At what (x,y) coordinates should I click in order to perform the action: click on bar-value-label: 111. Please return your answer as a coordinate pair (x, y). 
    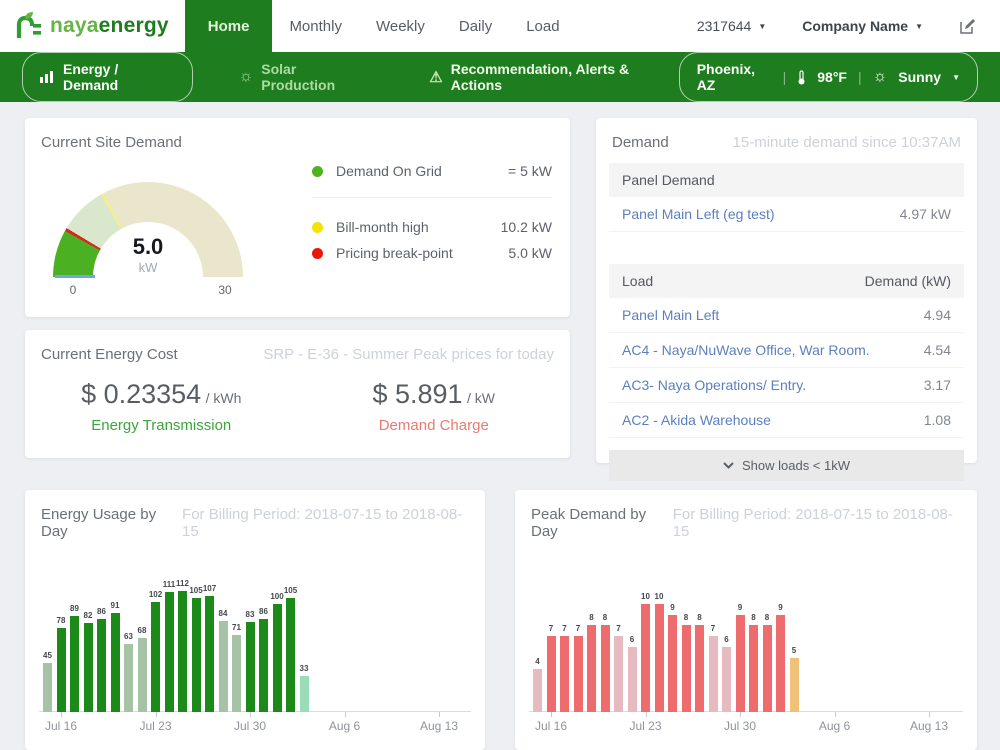
    Looking at the image, I should click on (169, 584).